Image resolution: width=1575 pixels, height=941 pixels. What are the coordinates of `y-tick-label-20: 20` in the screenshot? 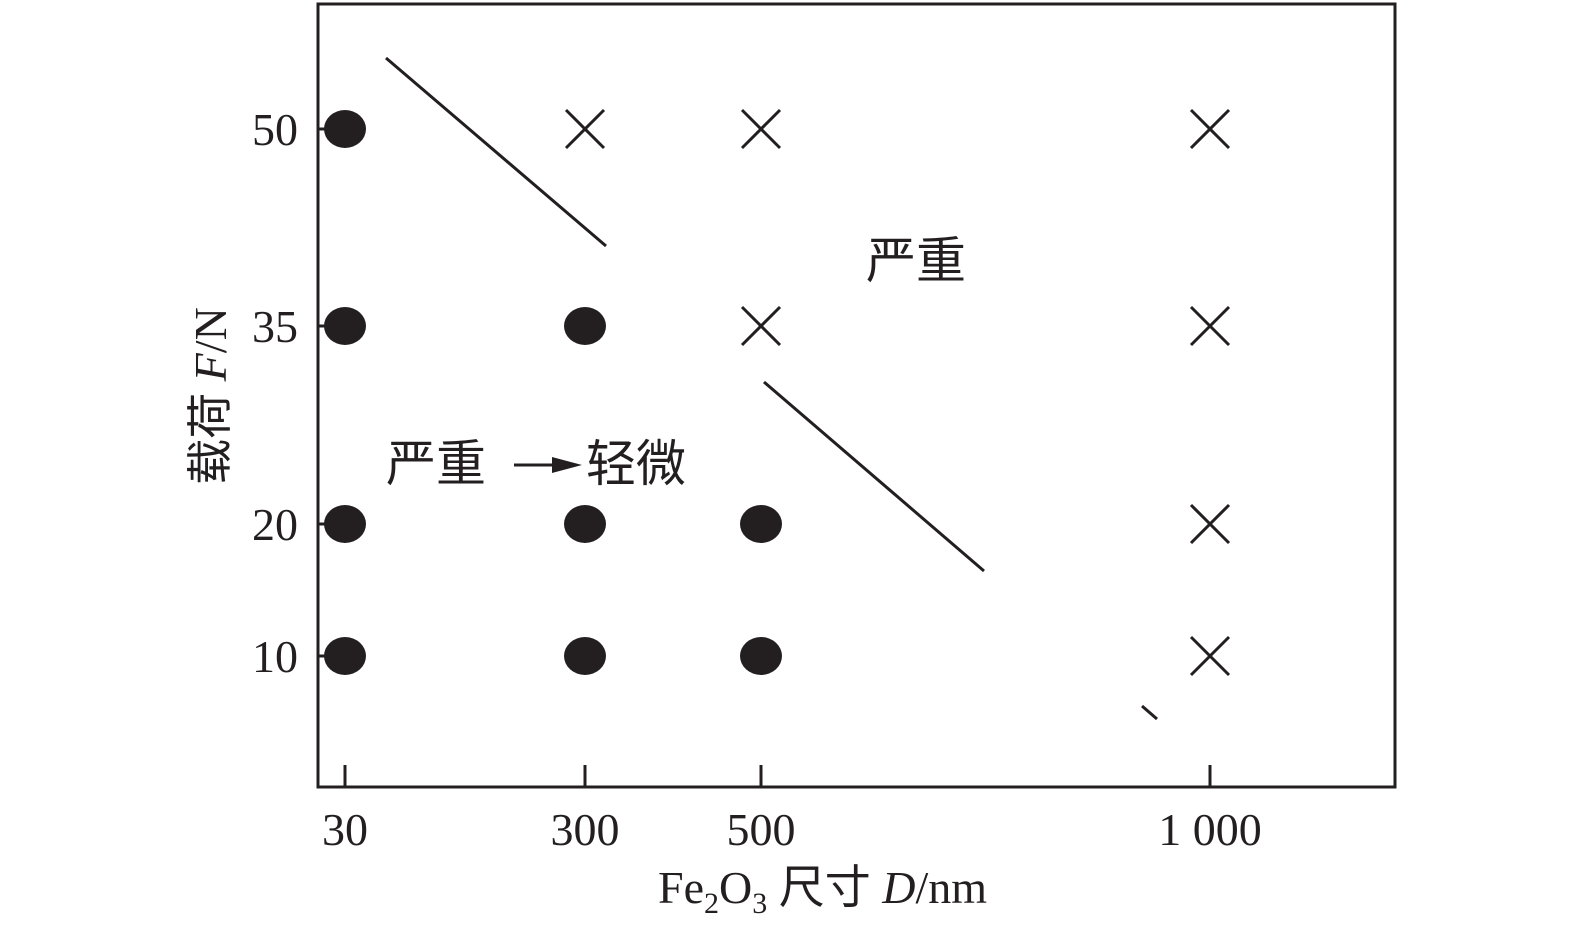 It's located at (275, 524).